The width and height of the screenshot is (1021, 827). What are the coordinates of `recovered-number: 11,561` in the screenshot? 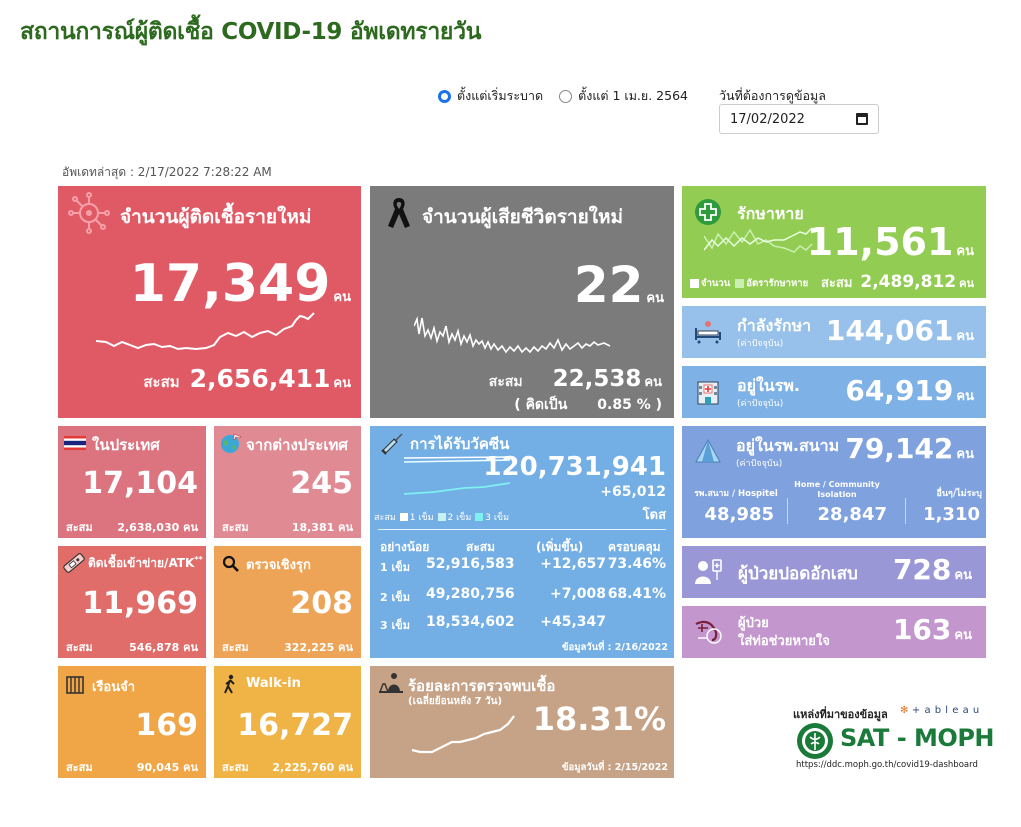 It's located at (880, 242).